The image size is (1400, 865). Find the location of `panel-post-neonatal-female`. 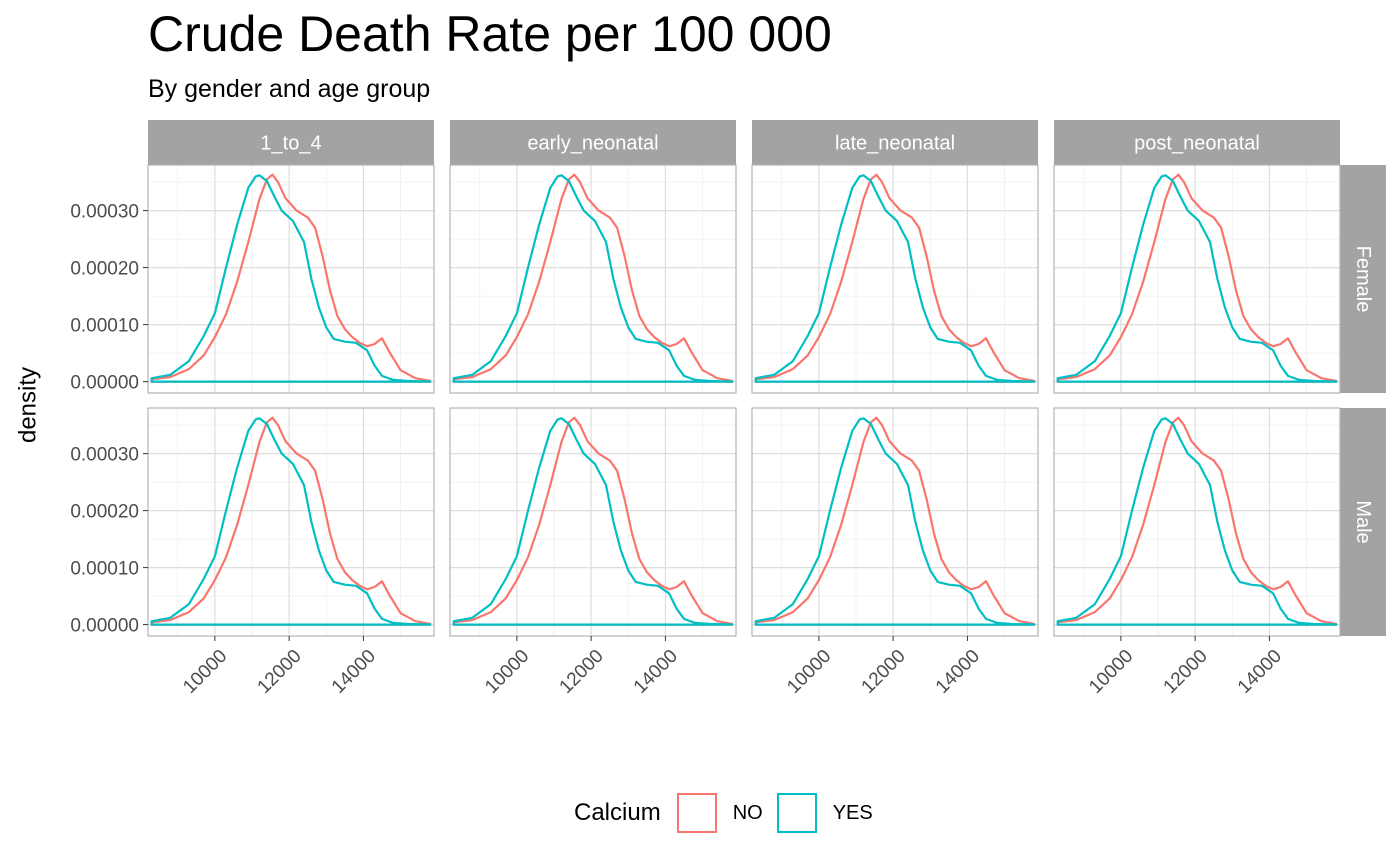

panel-post-neonatal-female is located at coordinates (1197, 279).